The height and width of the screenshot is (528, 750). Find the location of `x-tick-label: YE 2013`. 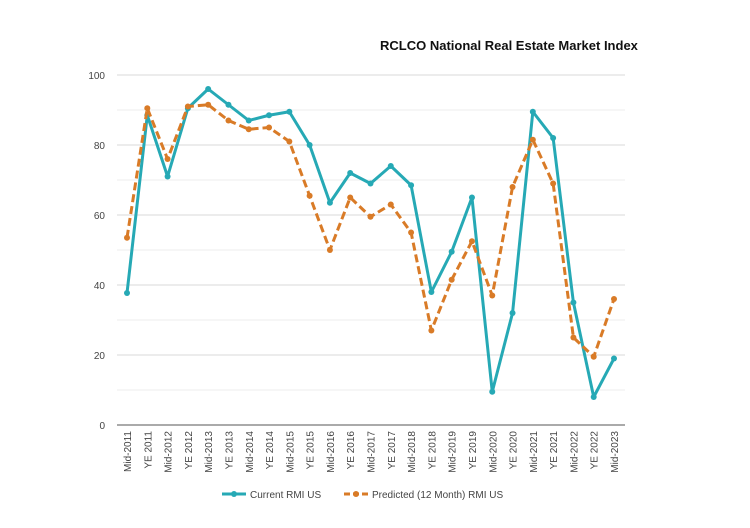

x-tick-label: YE 2013 is located at coordinates (229, 450).